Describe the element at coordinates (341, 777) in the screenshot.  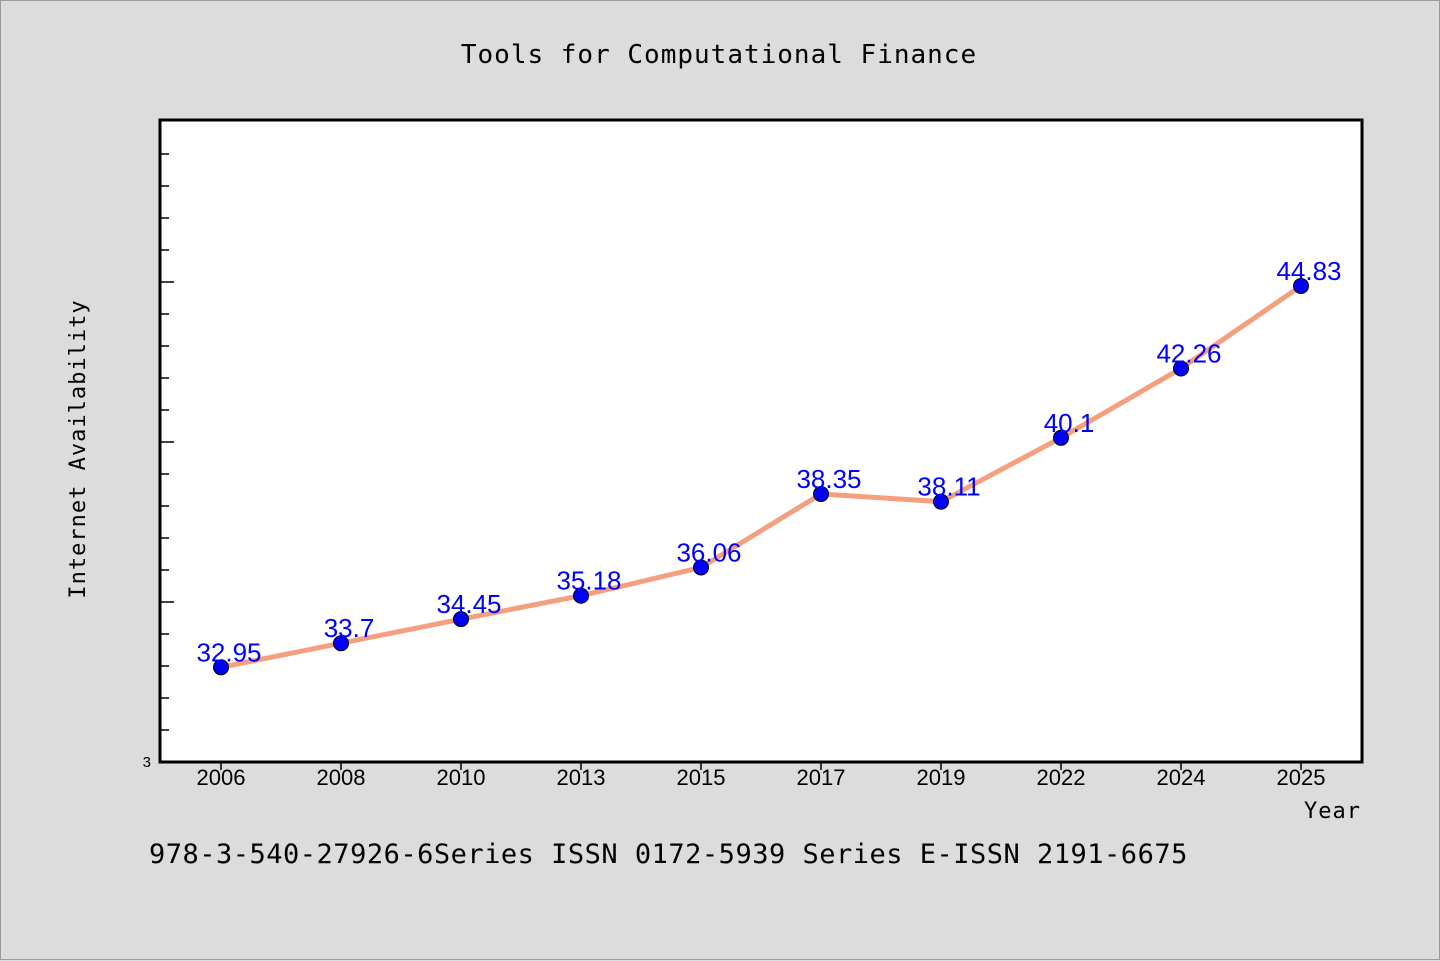
I see `x-tick-label: 2008` at that location.